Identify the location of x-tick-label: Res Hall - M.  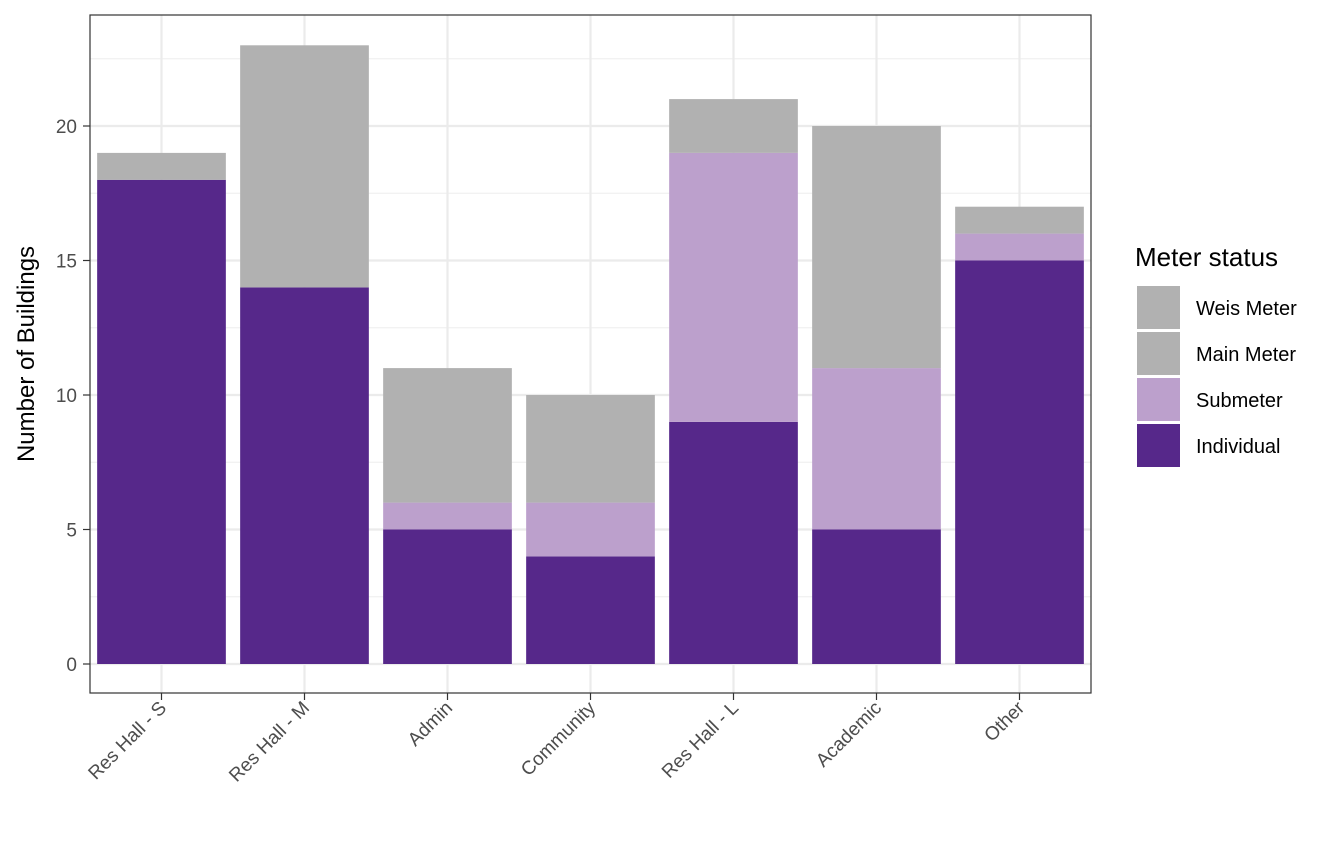
(269, 742).